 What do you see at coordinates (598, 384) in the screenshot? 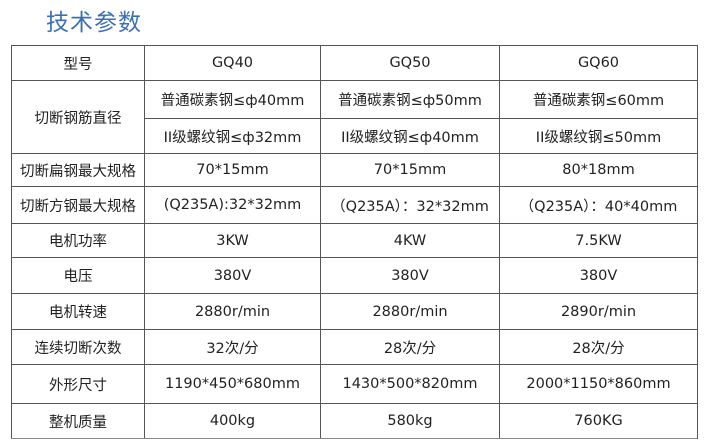
I see `cell: 2000*1150*860mm` at bounding box center [598, 384].